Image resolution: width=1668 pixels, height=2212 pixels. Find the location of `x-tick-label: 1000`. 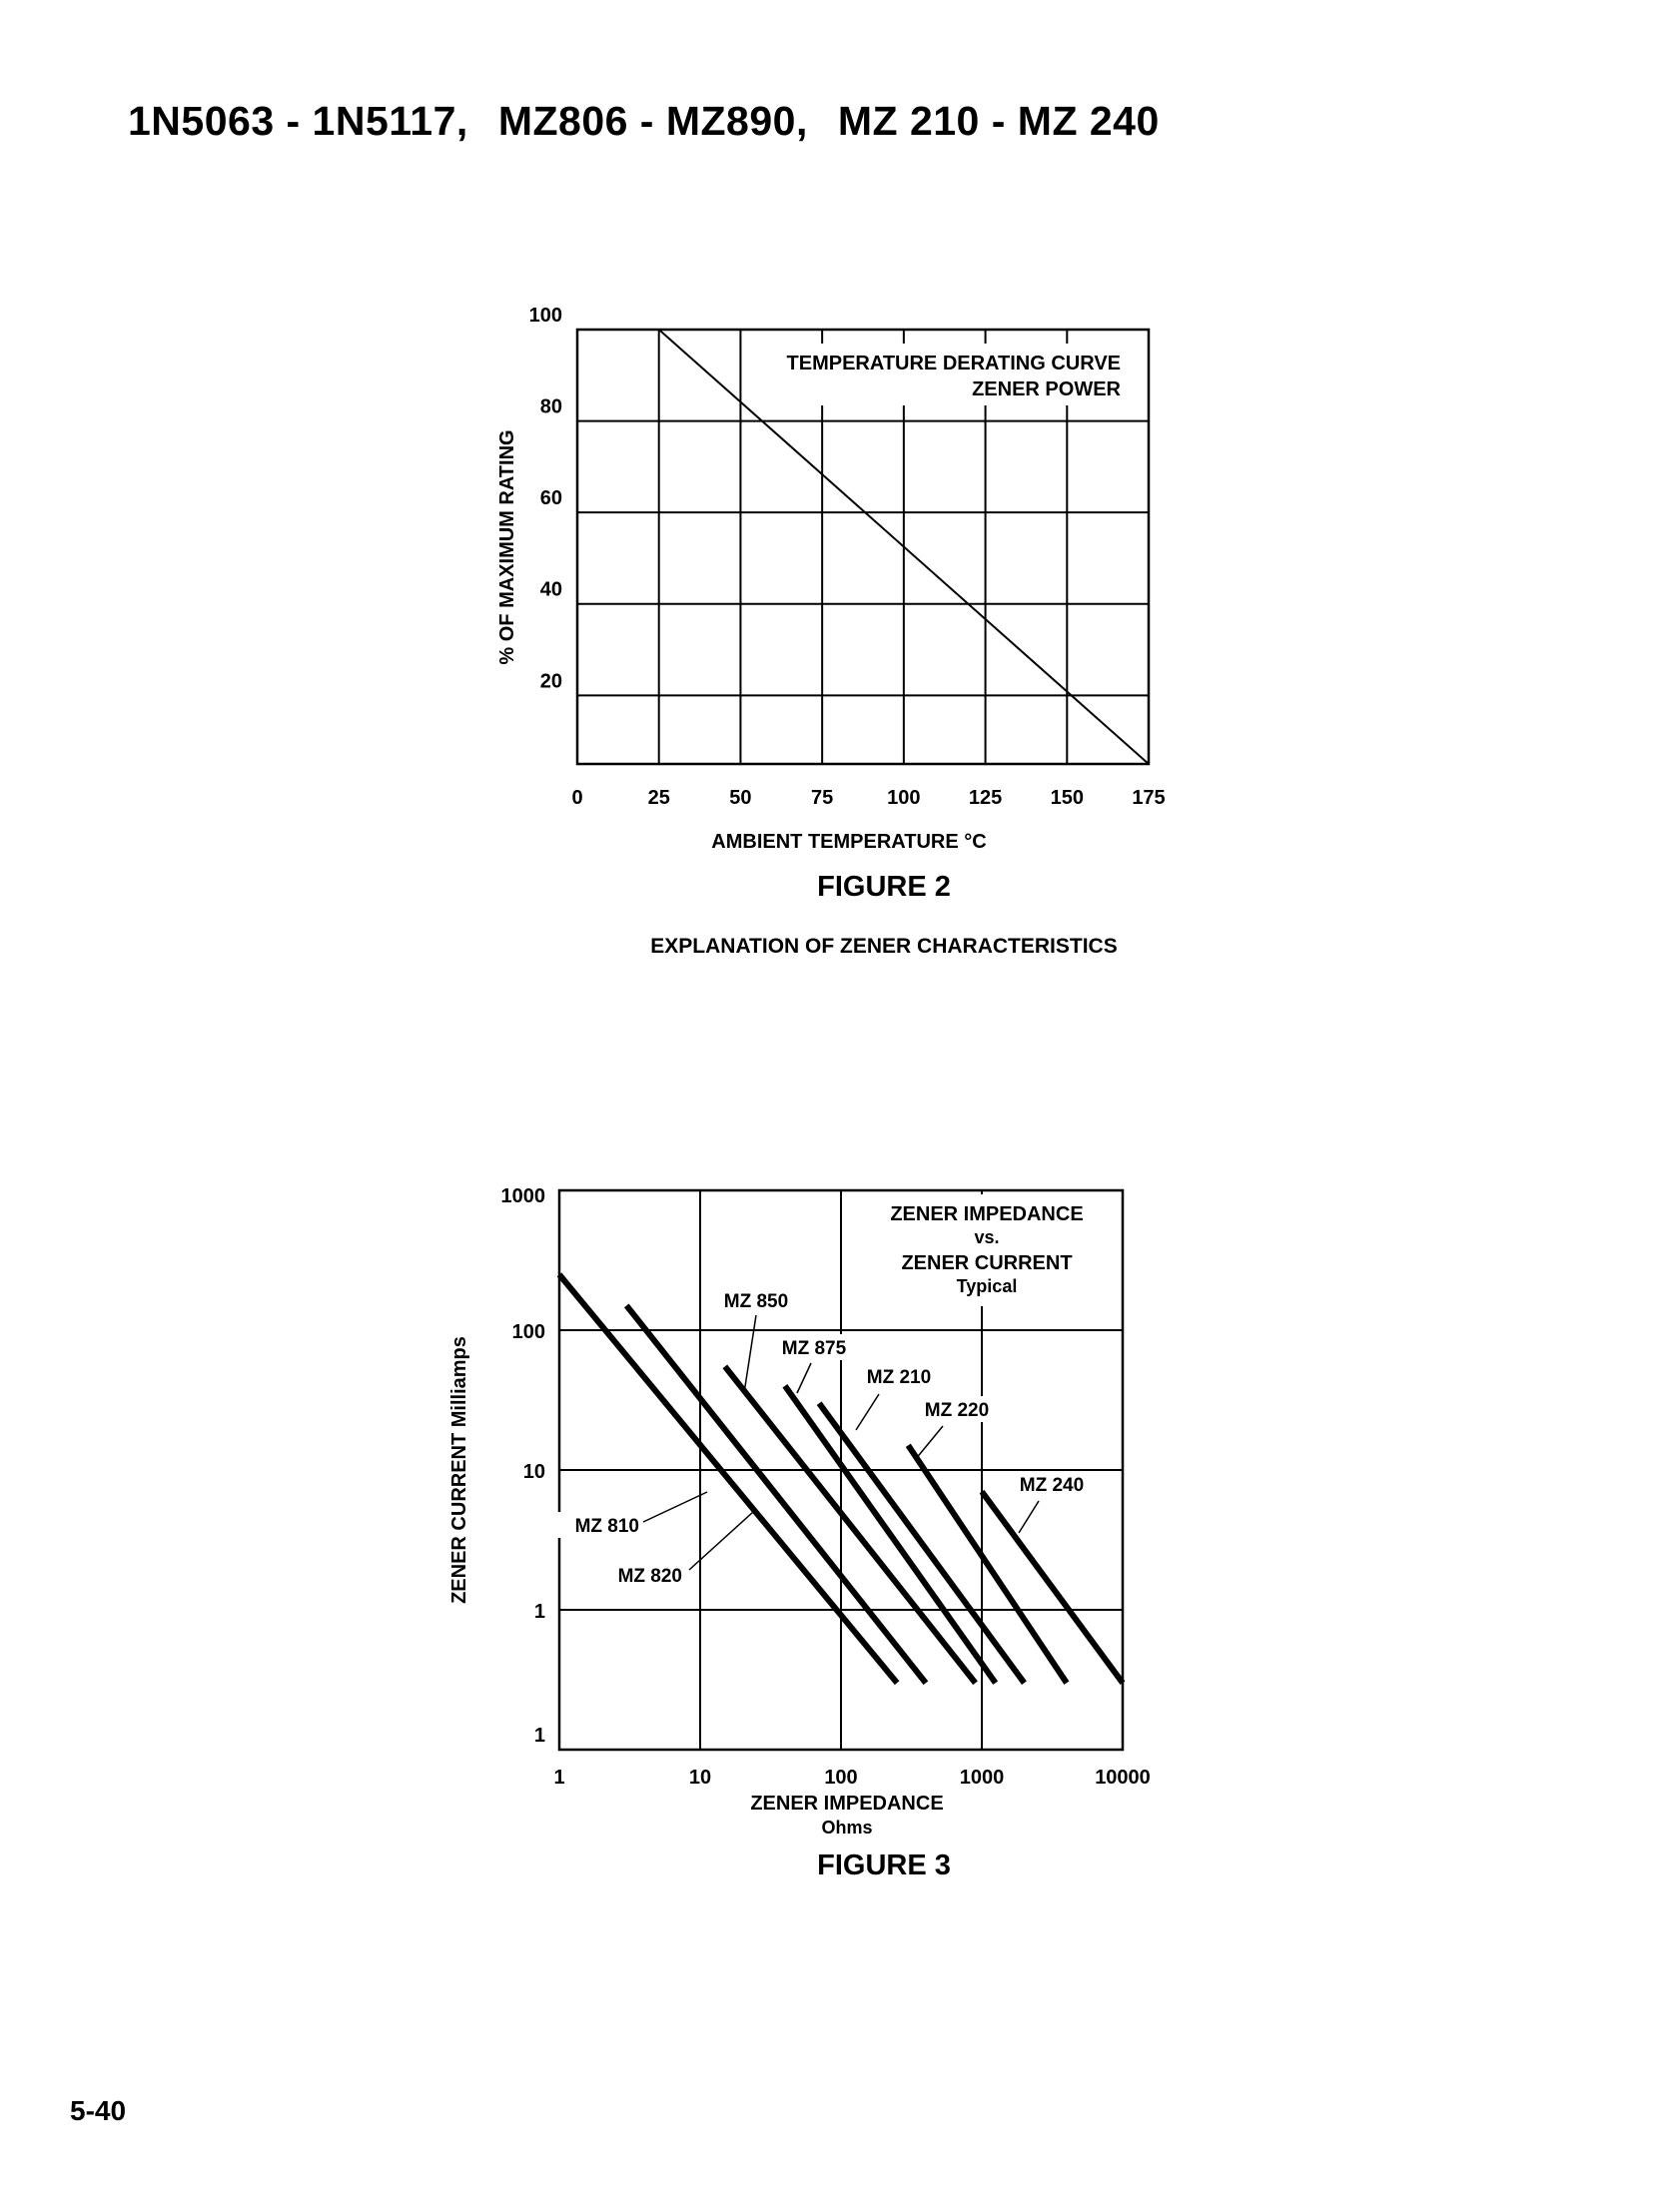

x-tick-label: 1000 is located at coordinates (982, 1778).